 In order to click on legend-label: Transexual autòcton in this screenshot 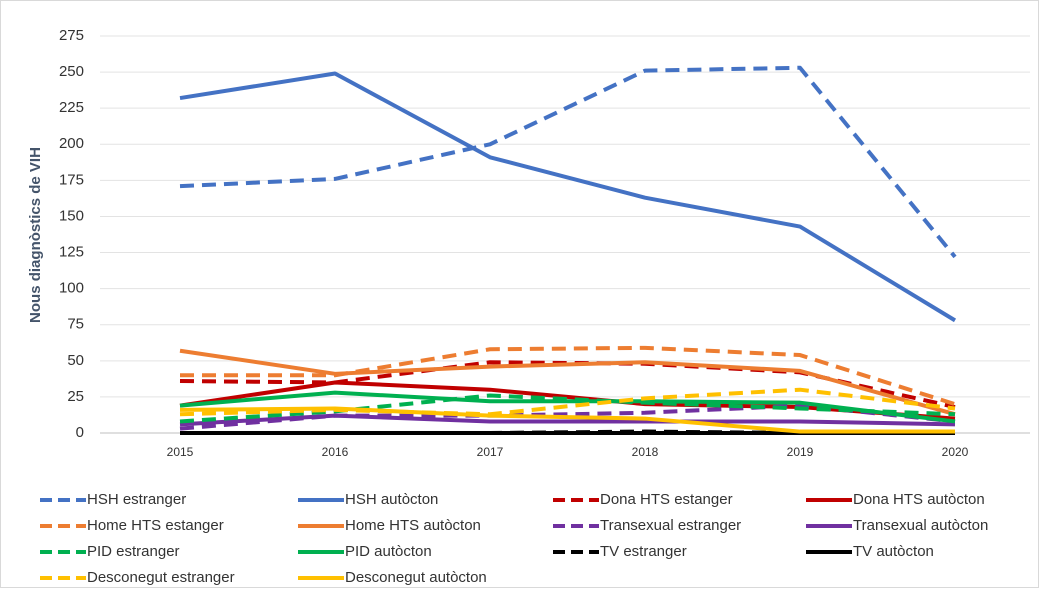, I will do `click(920, 525)`.